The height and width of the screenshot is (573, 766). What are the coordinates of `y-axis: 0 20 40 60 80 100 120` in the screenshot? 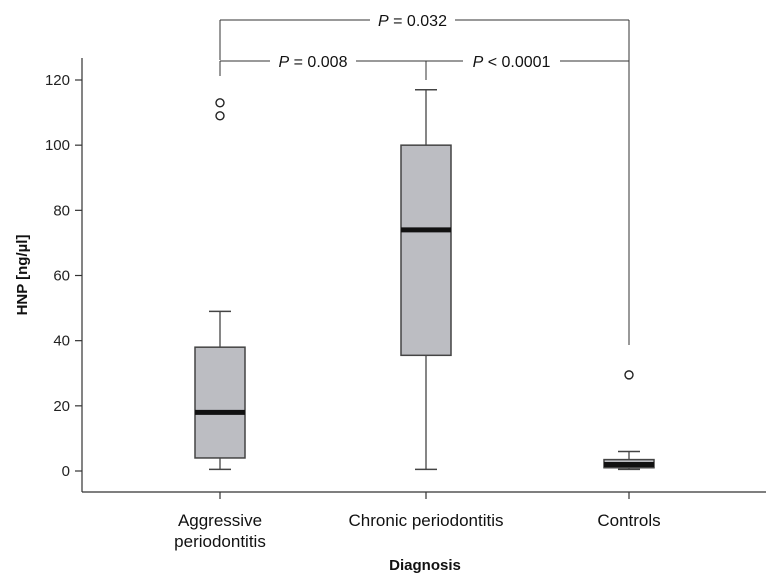 It's located at (64, 275).